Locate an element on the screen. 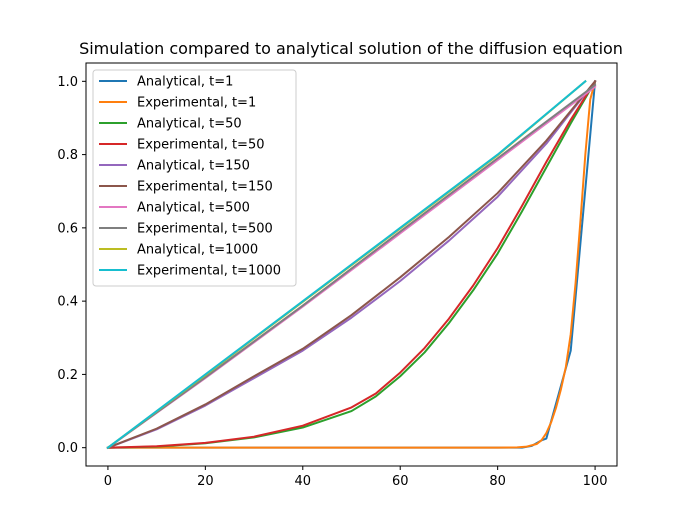 This screenshot has height=522, width=685. y-tick-label: 0.4 is located at coordinates (67, 302).